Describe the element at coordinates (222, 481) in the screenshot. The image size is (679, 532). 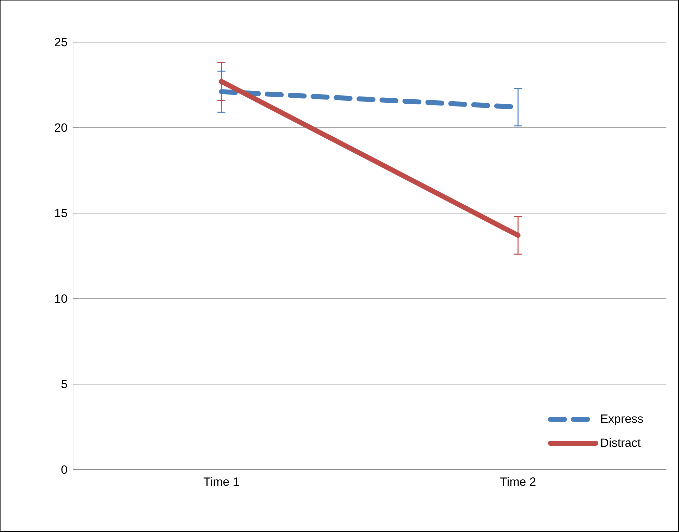
I see `x-tick-label: Time 1` at that location.